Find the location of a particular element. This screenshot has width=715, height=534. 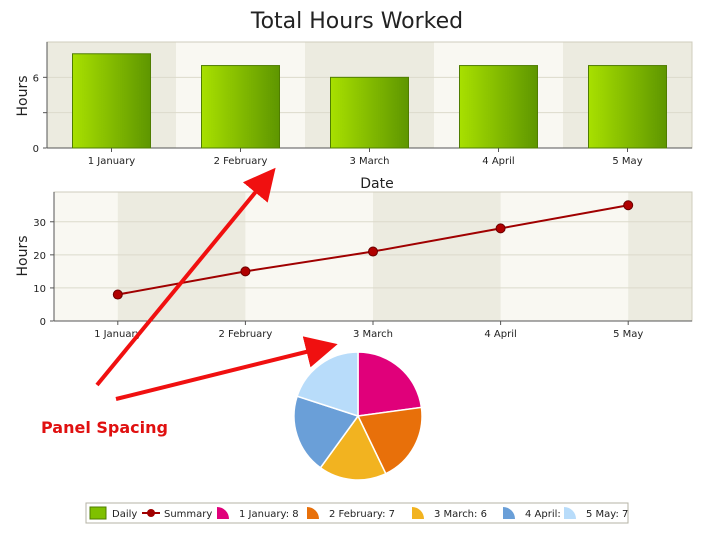

chart-title: Total Hours Worked is located at coordinates (356, 21).